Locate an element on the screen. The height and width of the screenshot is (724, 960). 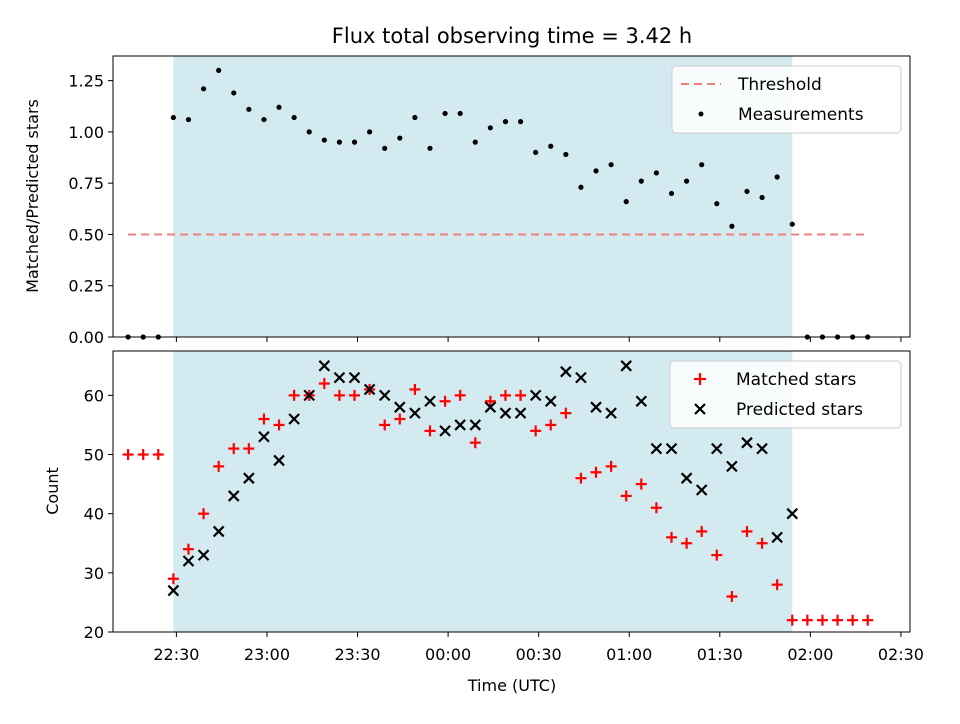
x-axis-label: Time (UTC) is located at coordinates (511, 685).